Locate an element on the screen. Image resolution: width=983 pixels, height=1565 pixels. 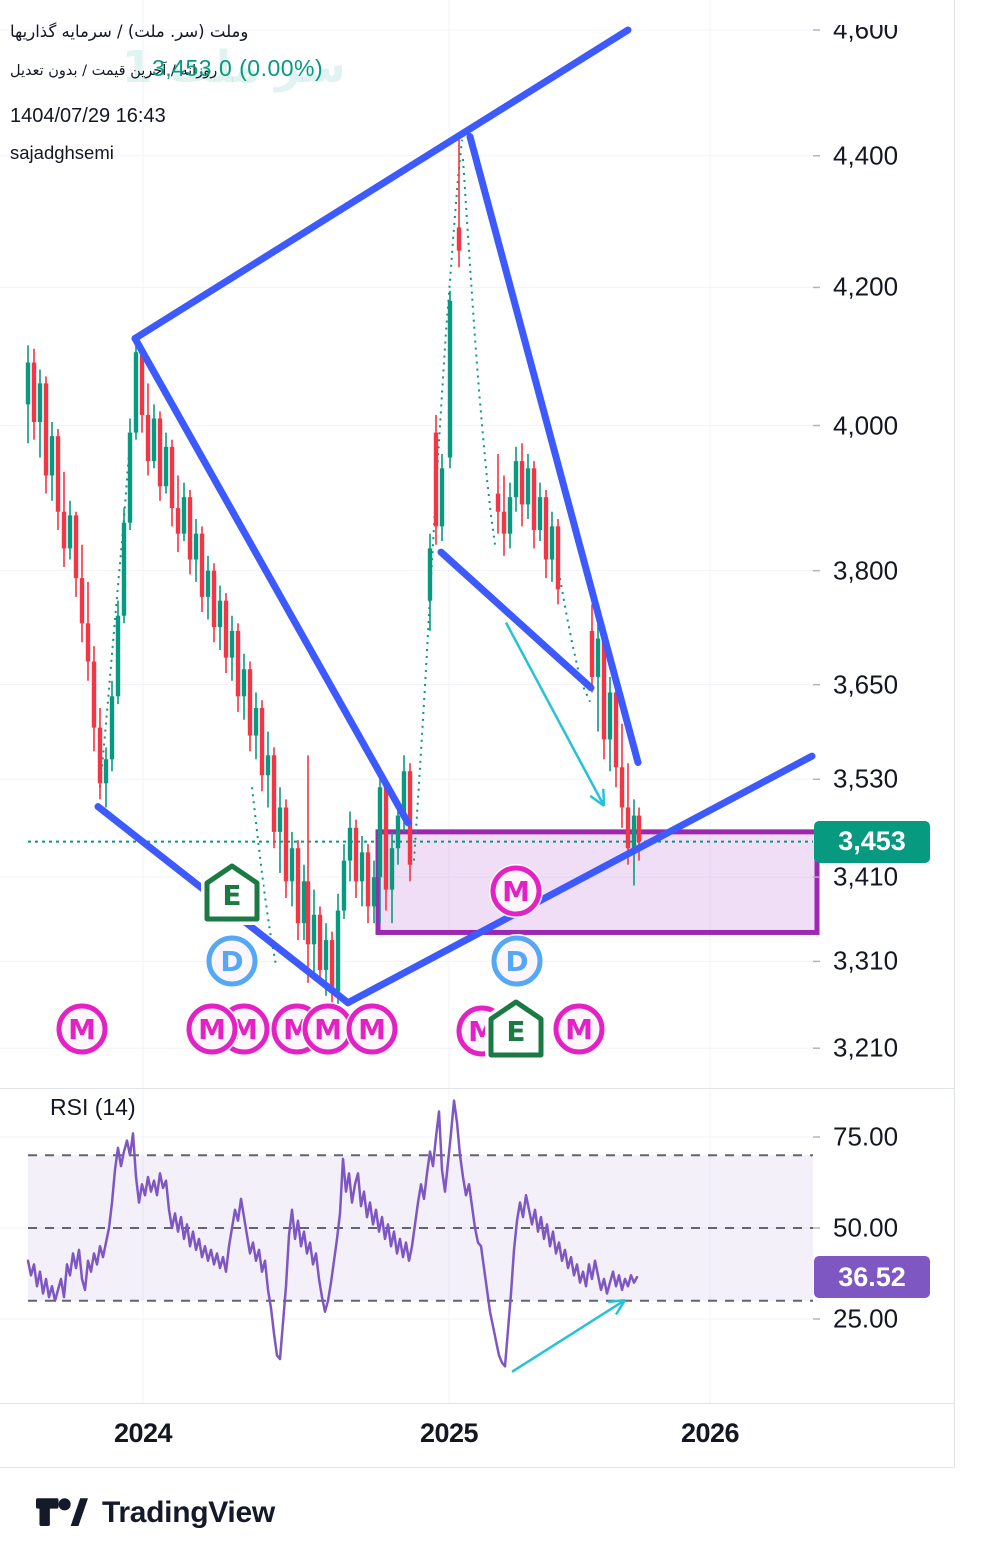
rsi-line is located at coordinates (332, 1233).